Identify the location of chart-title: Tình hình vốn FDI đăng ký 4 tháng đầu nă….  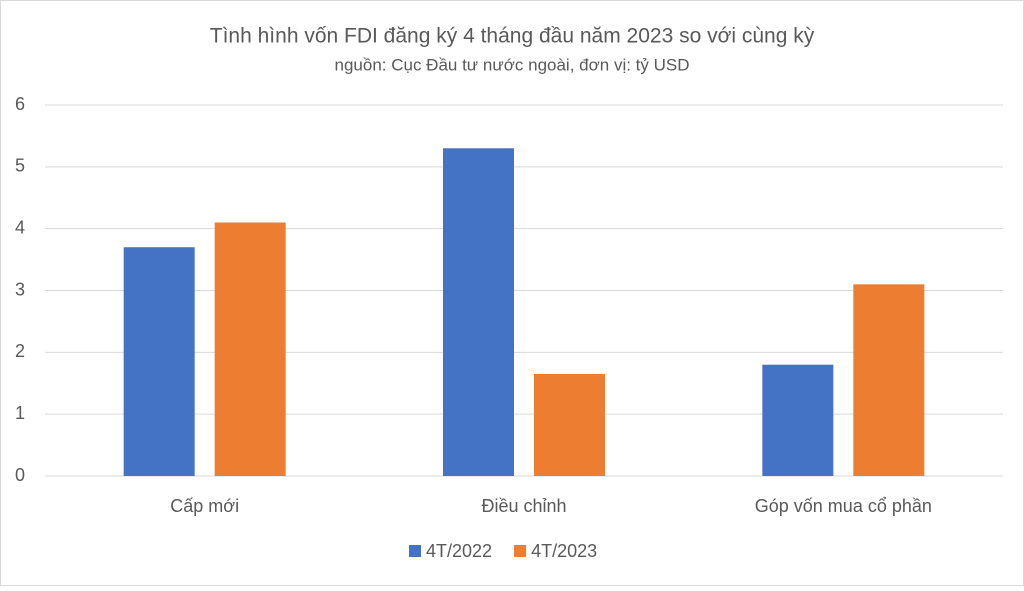
(512, 36).